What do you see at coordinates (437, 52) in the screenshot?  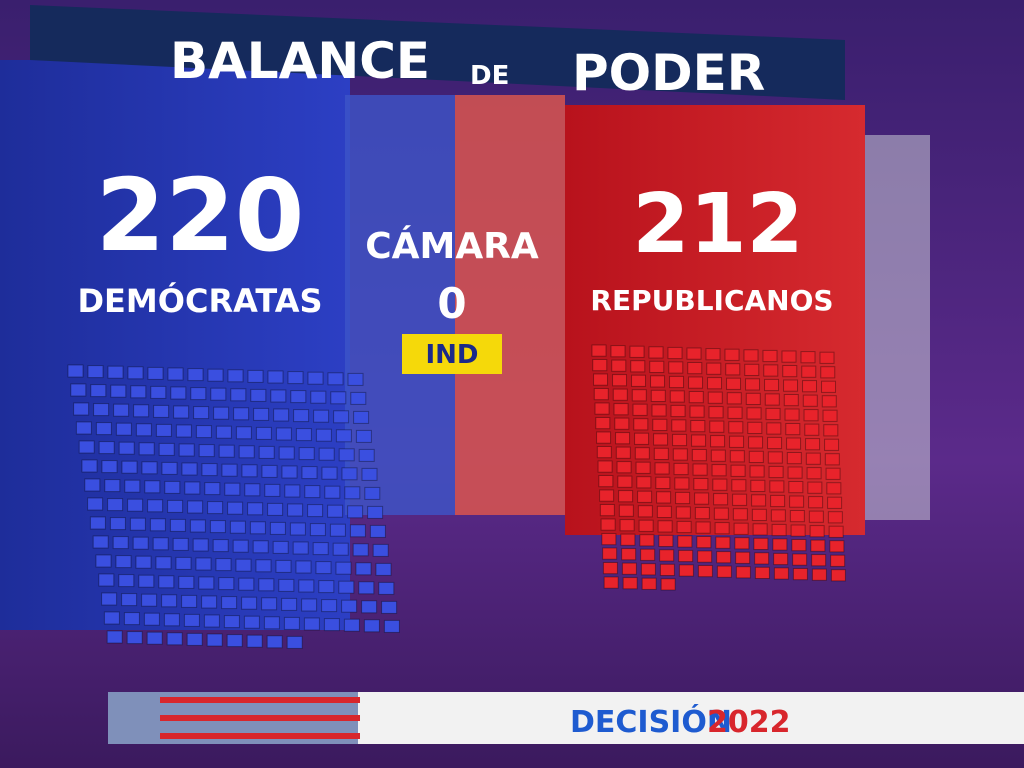 I see `header-banner` at bounding box center [437, 52].